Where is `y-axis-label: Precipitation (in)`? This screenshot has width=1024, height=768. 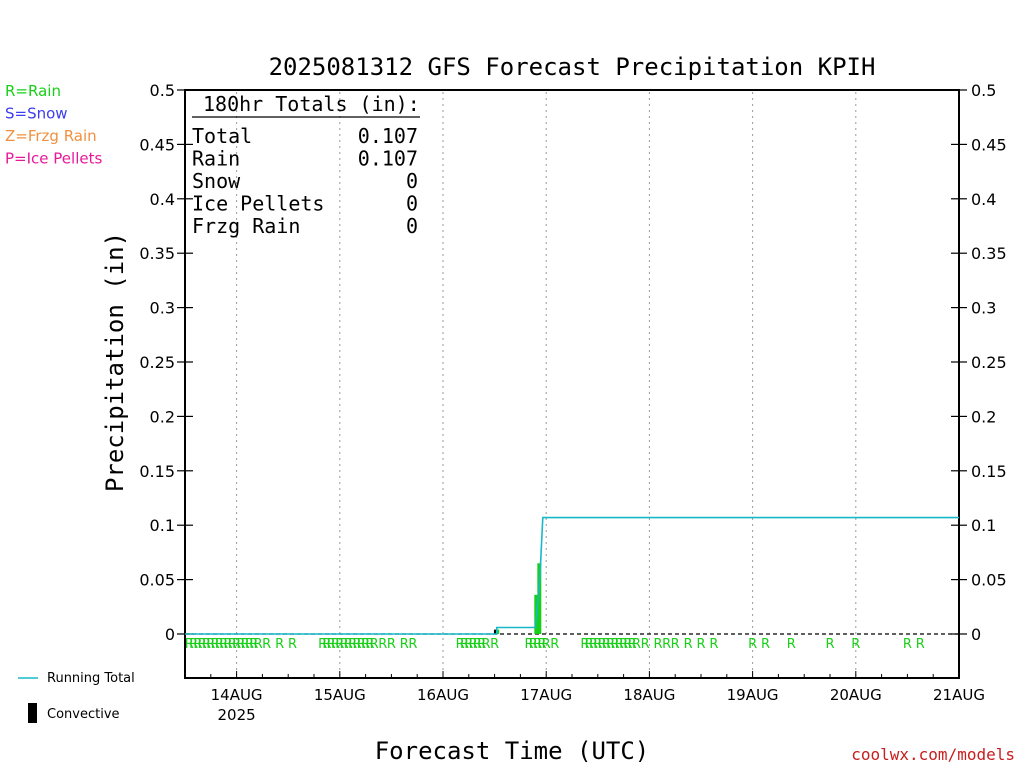 y-axis-label: Precipitation (in) is located at coordinates (115, 362).